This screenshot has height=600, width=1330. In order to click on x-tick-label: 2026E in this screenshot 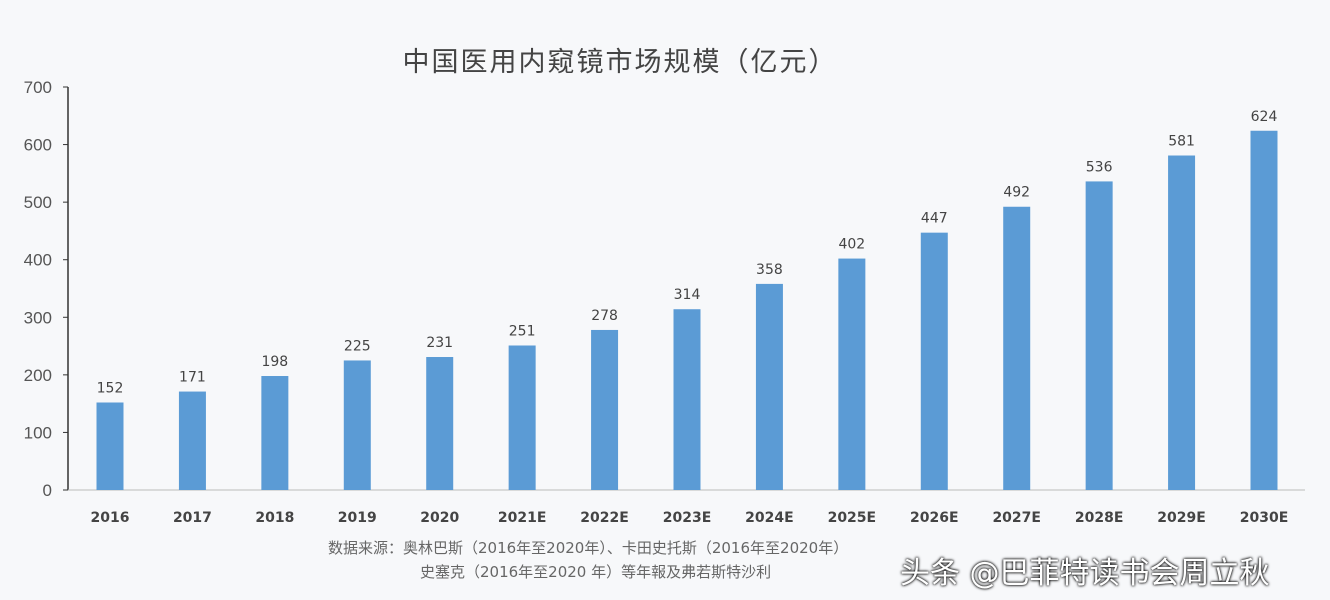, I will do `click(934, 518)`.